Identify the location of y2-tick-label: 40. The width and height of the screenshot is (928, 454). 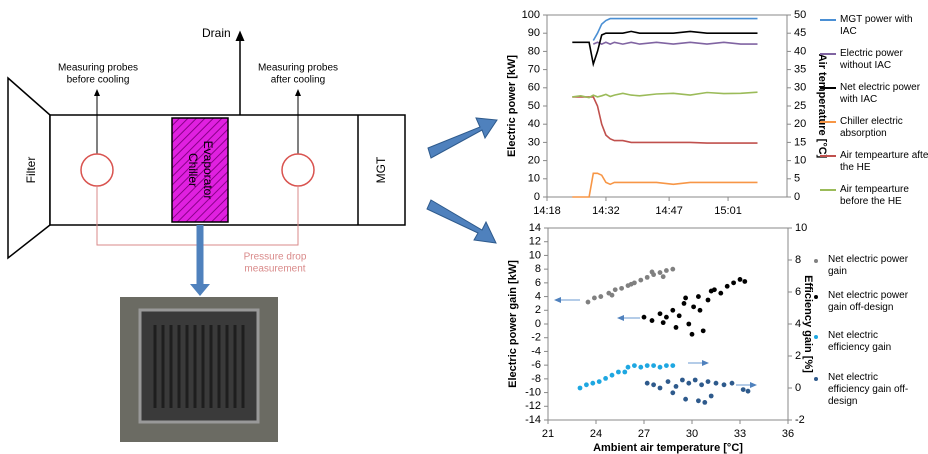
(800, 51).